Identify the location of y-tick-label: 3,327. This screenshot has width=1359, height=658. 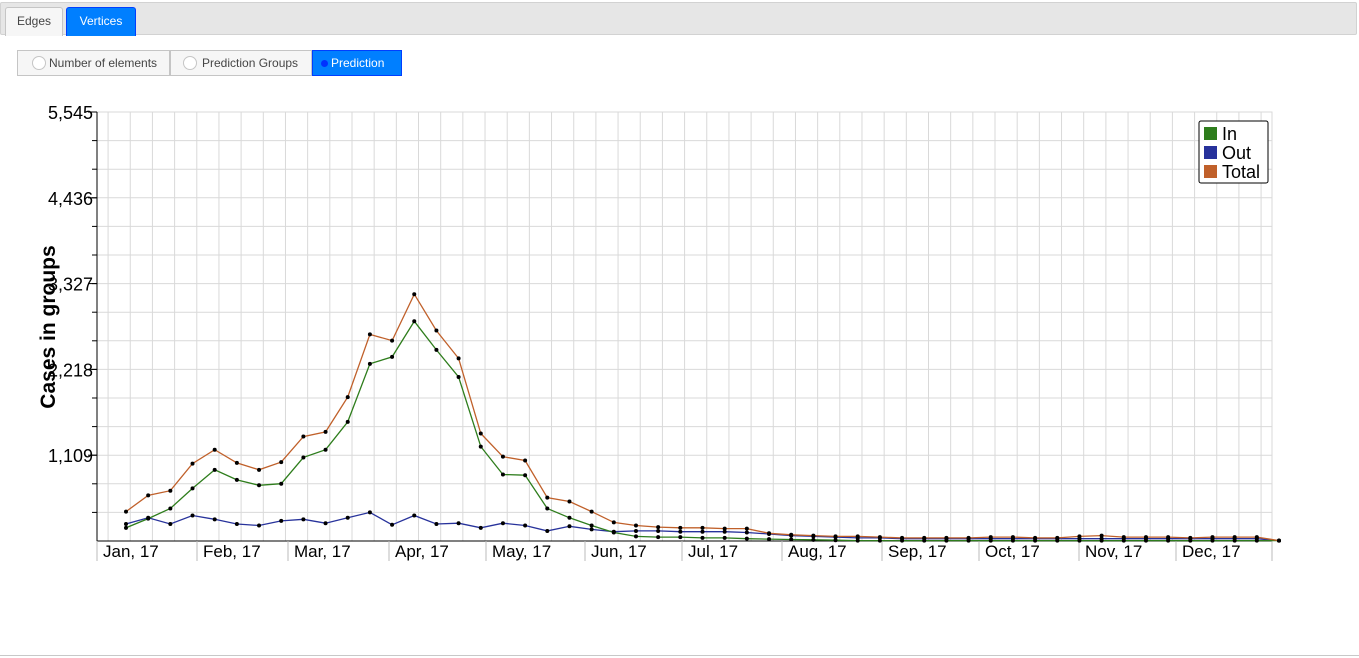
(70, 285).